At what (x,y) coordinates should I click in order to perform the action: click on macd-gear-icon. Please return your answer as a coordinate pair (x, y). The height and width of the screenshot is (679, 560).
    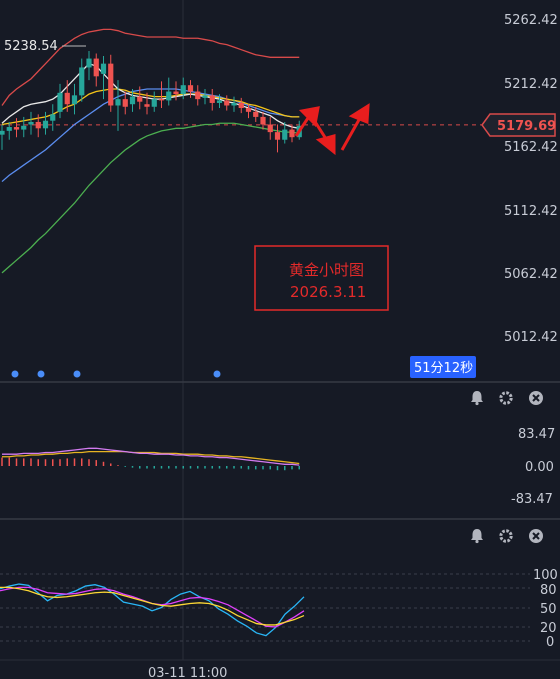
    Looking at the image, I should click on (506, 398).